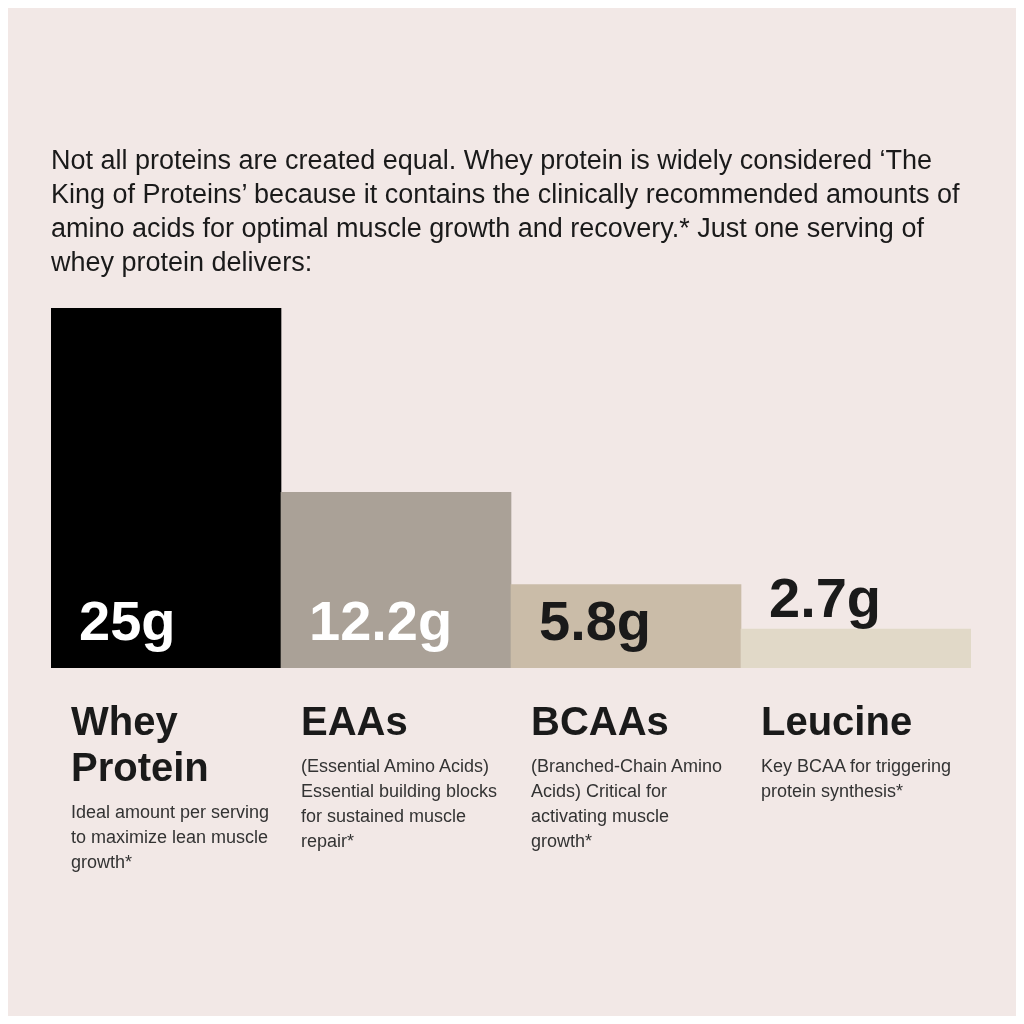 This screenshot has height=1024, width=1024. What do you see at coordinates (381, 620) in the screenshot?
I see `data-label: 12.2g` at bounding box center [381, 620].